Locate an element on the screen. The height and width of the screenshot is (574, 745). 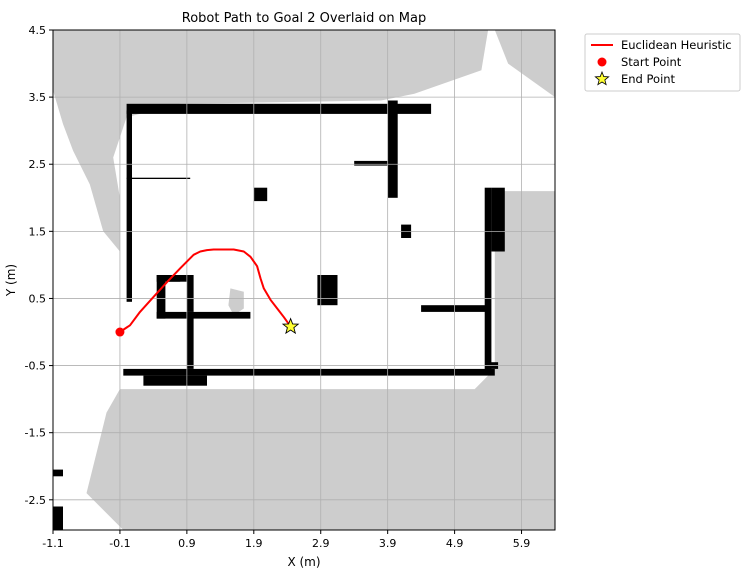
legend-box is located at coordinates (662, 62).